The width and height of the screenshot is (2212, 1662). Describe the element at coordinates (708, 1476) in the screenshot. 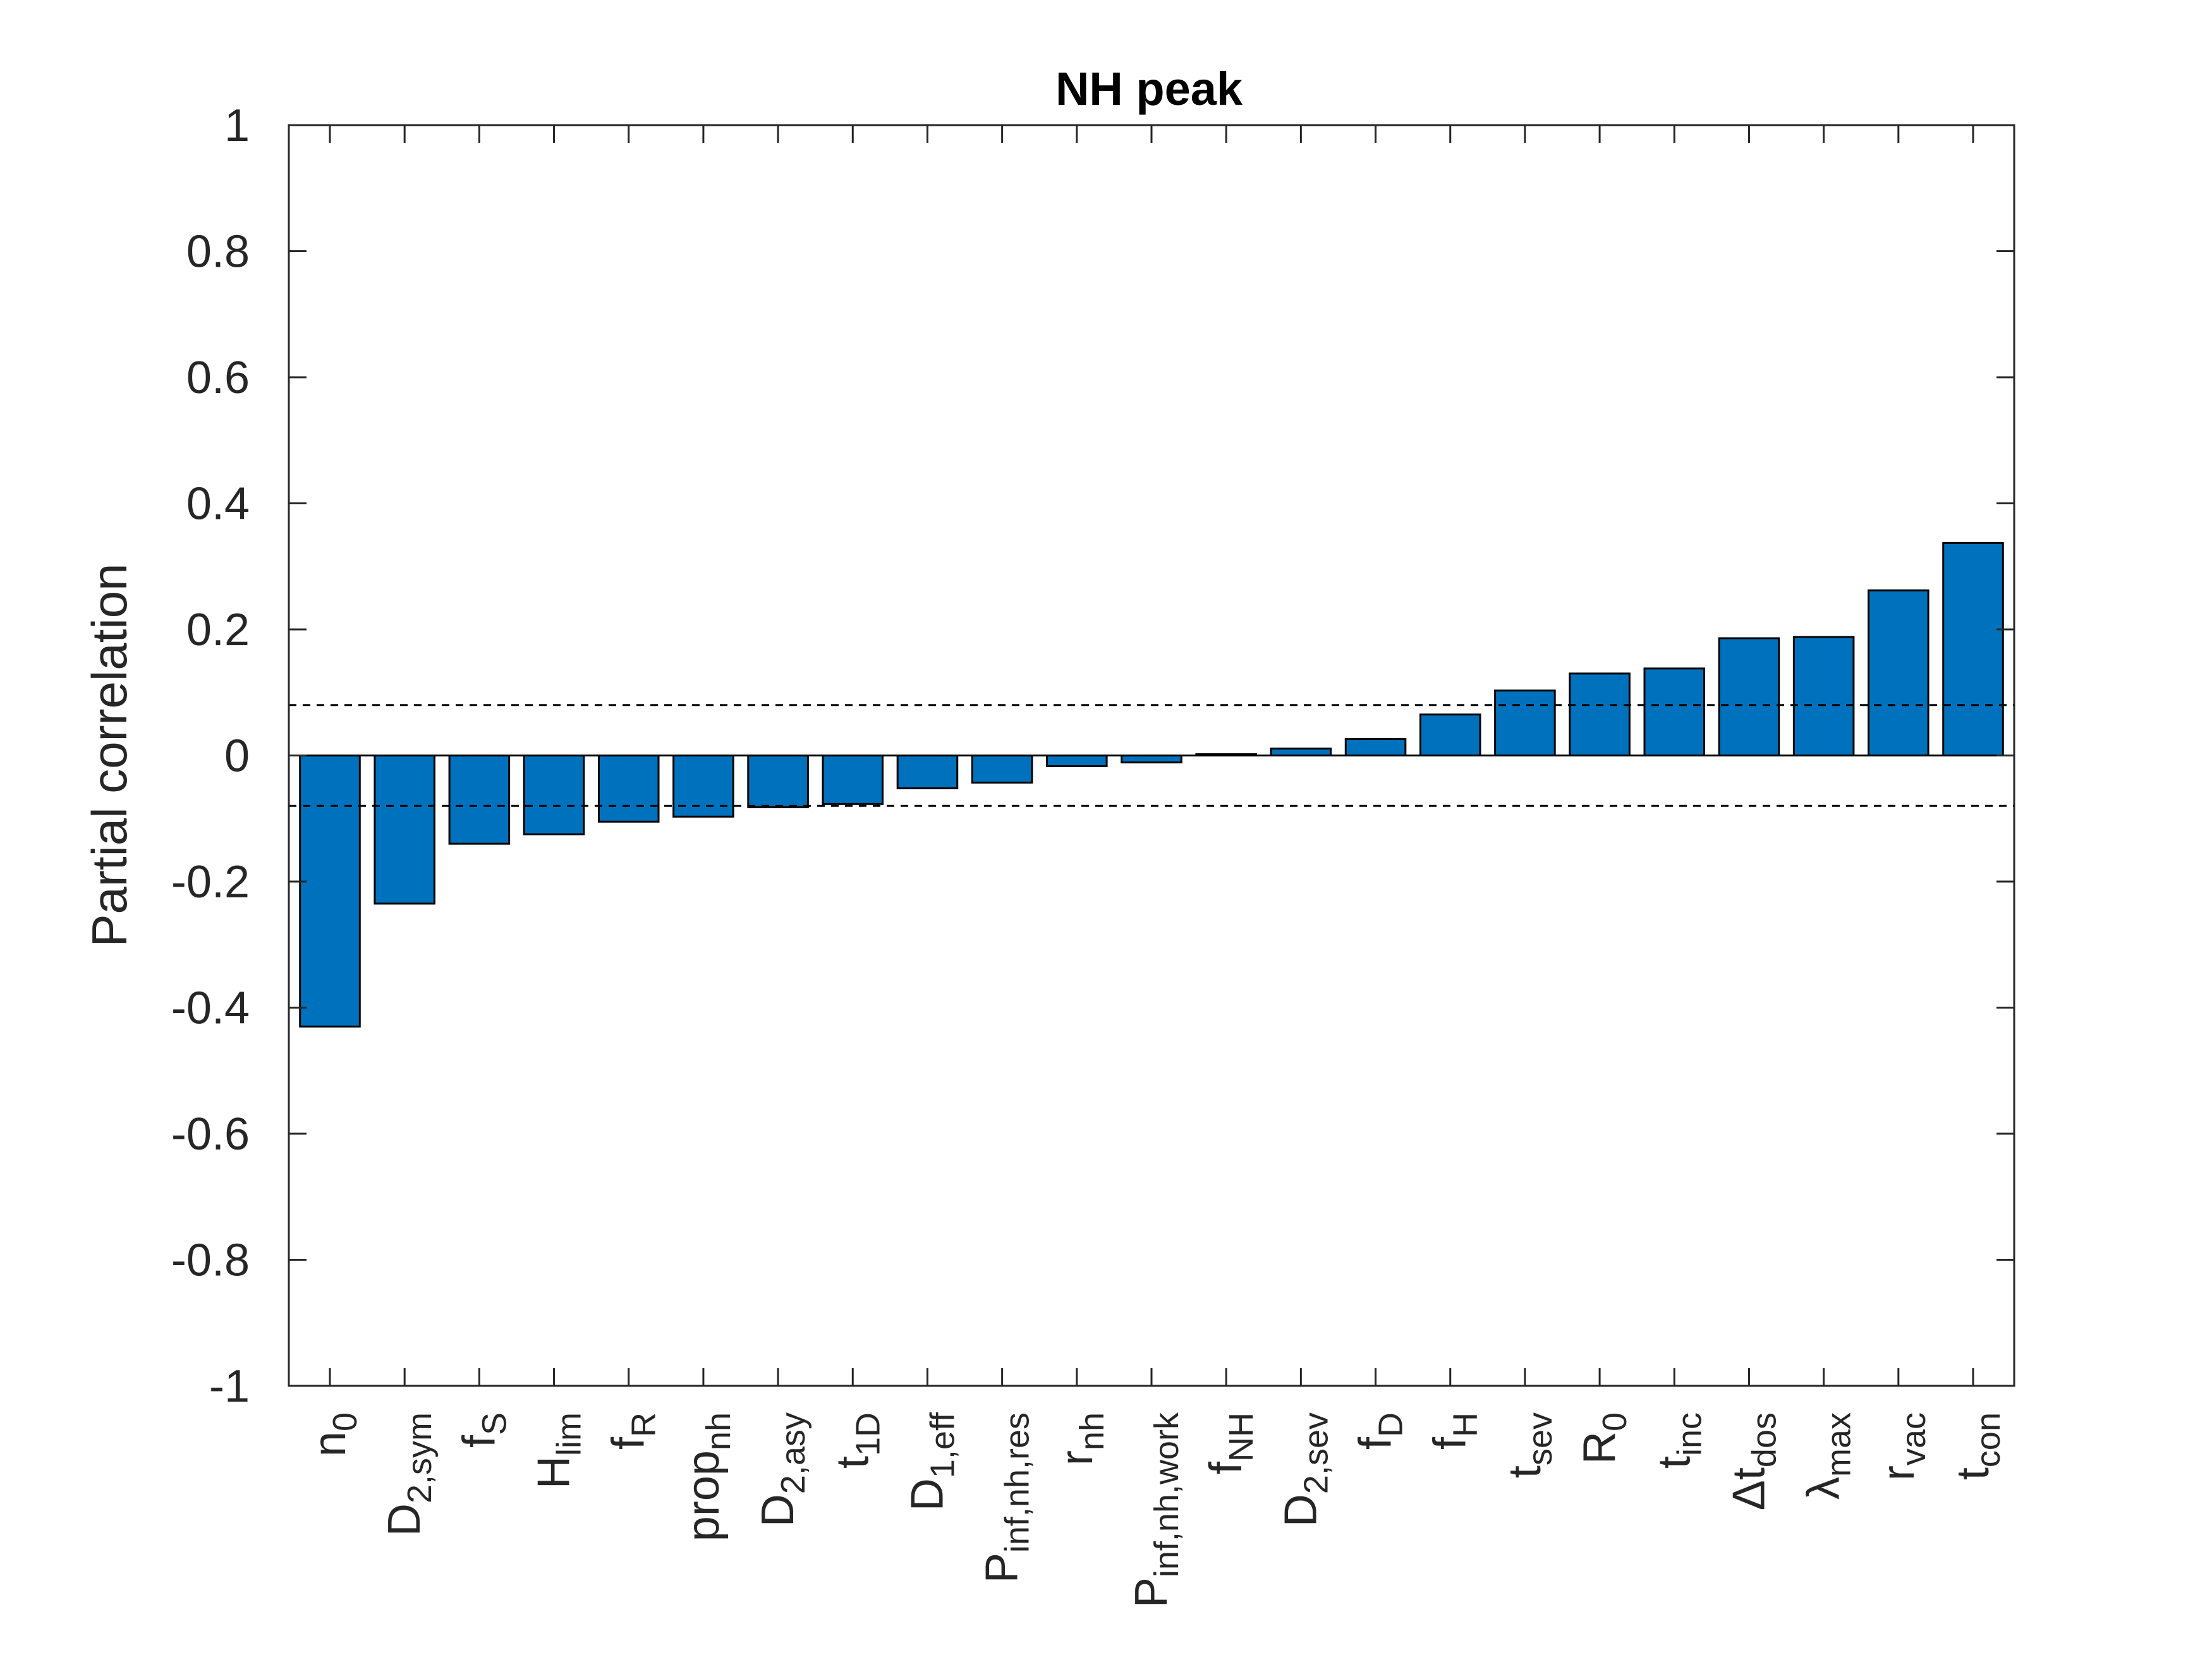

I see `x-tick-label-6: propnh` at that location.